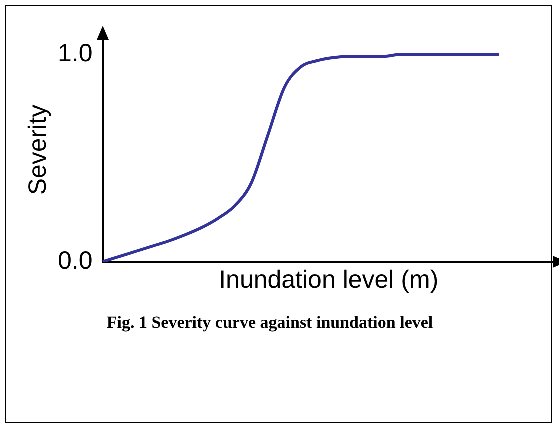  I want to click on y-axis-title: Severity, so click(38, 150).